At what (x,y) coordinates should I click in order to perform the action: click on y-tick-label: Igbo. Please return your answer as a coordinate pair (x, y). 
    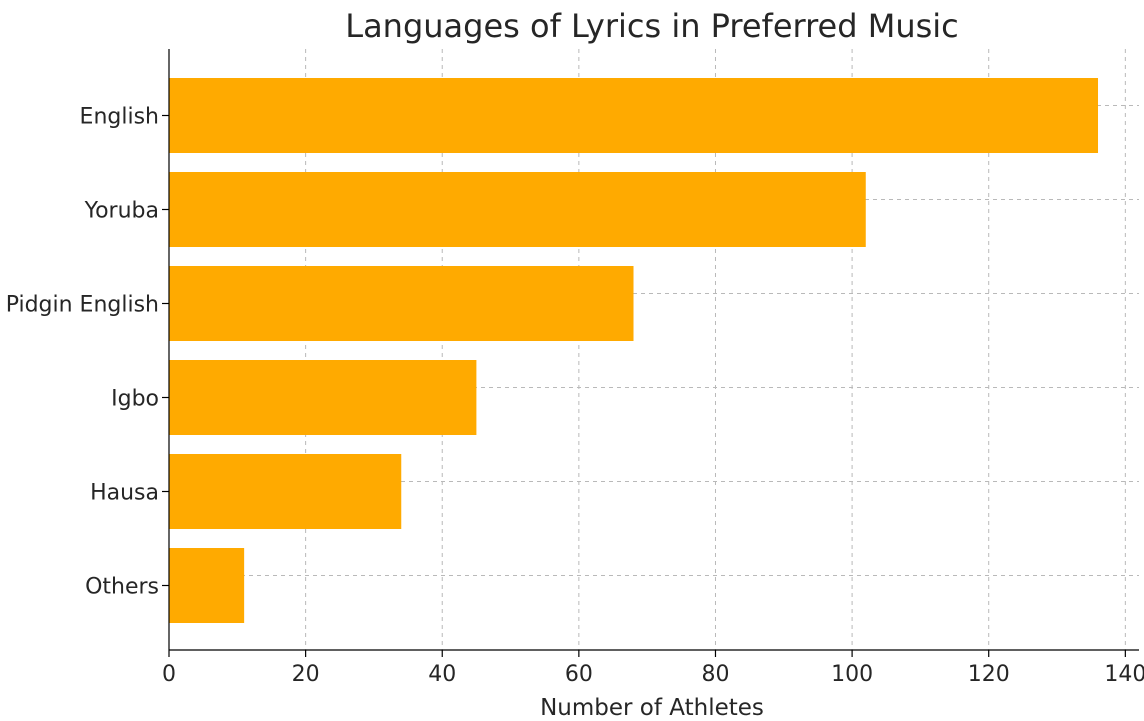
    Looking at the image, I should click on (135, 399).